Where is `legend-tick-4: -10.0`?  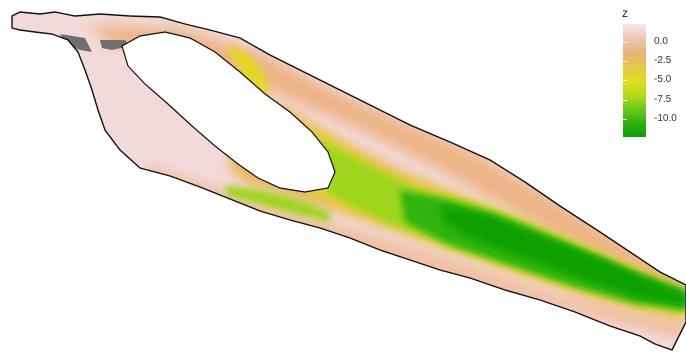 legend-tick-4: -10.0 is located at coordinates (665, 118).